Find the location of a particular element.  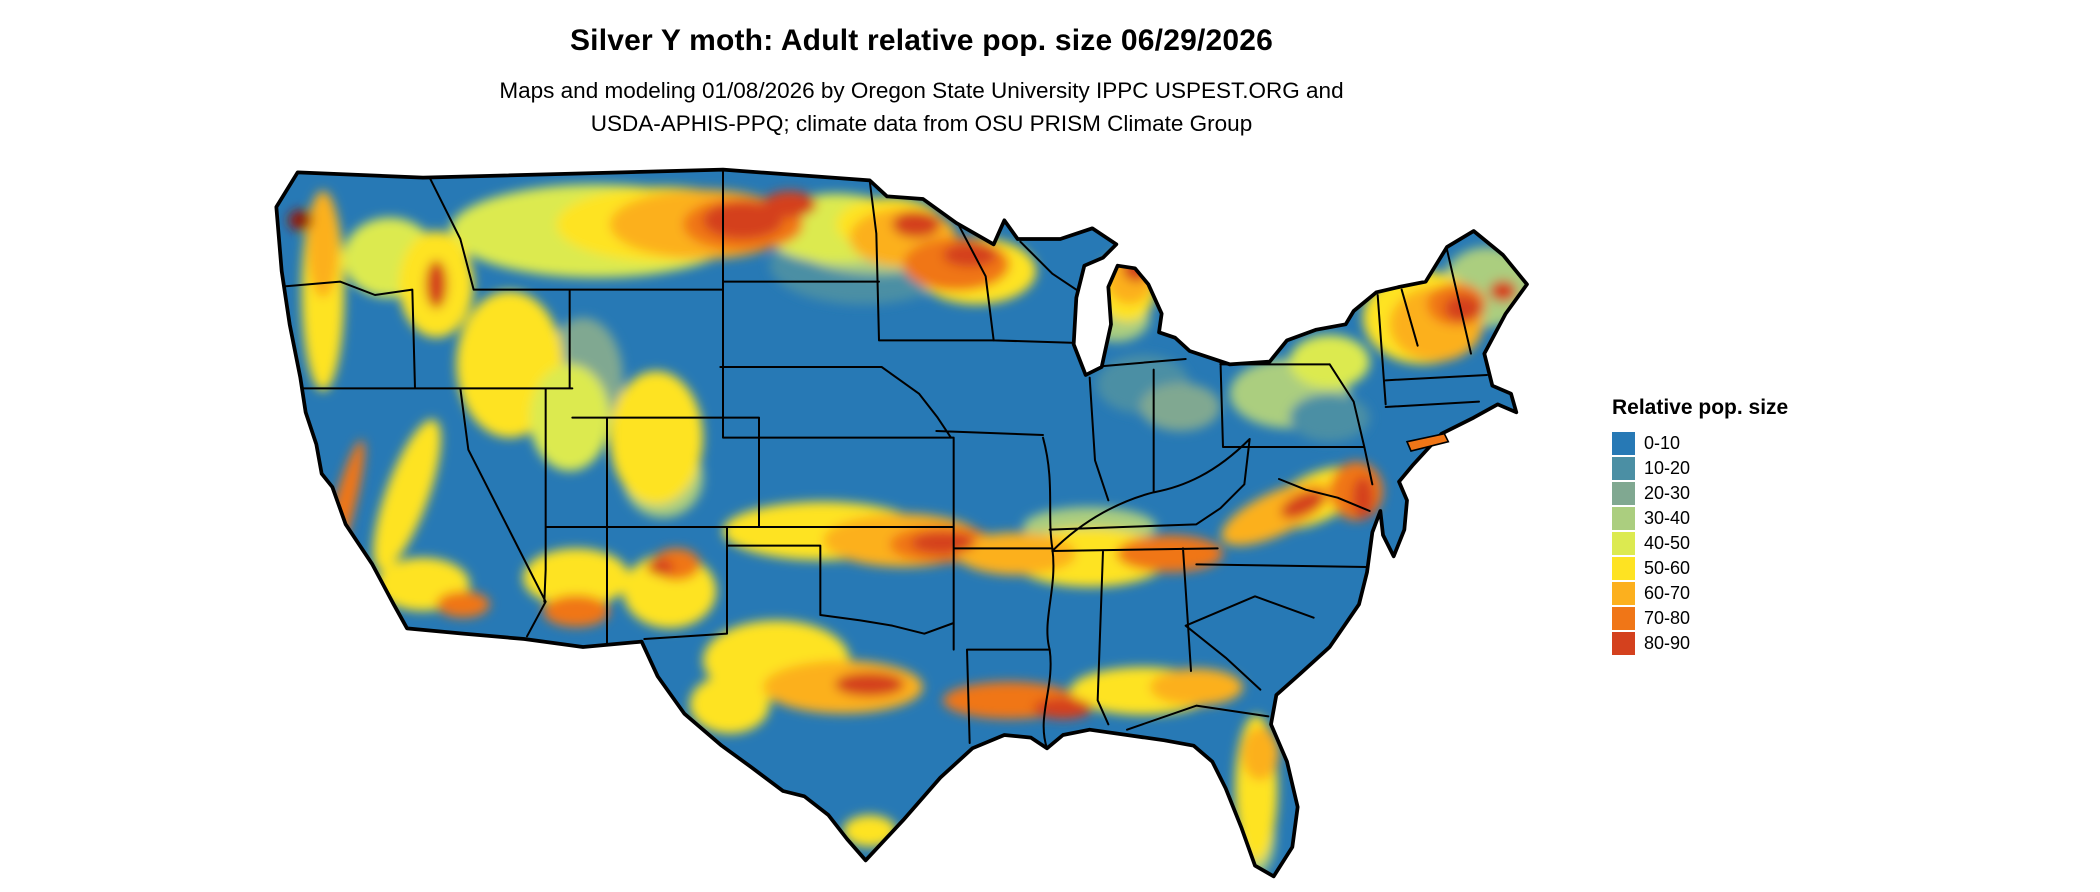

legend-item: 50-60 is located at coordinates (1700, 568).